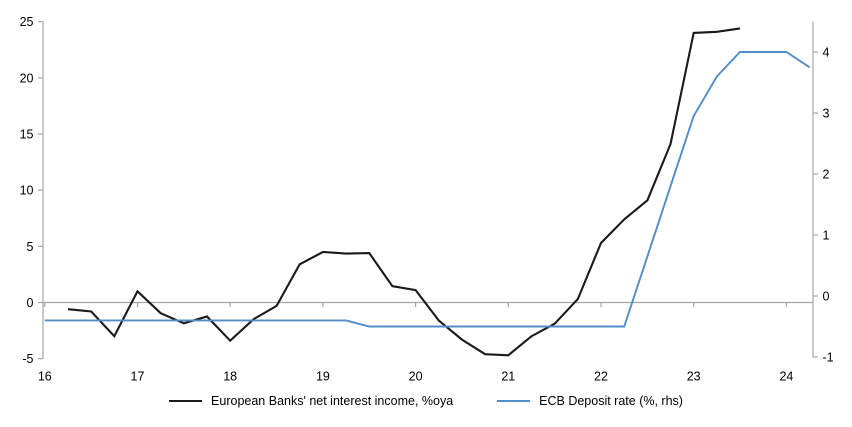 The height and width of the screenshot is (427, 852). I want to click on x-axis-tick-label: 23, so click(694, 377).